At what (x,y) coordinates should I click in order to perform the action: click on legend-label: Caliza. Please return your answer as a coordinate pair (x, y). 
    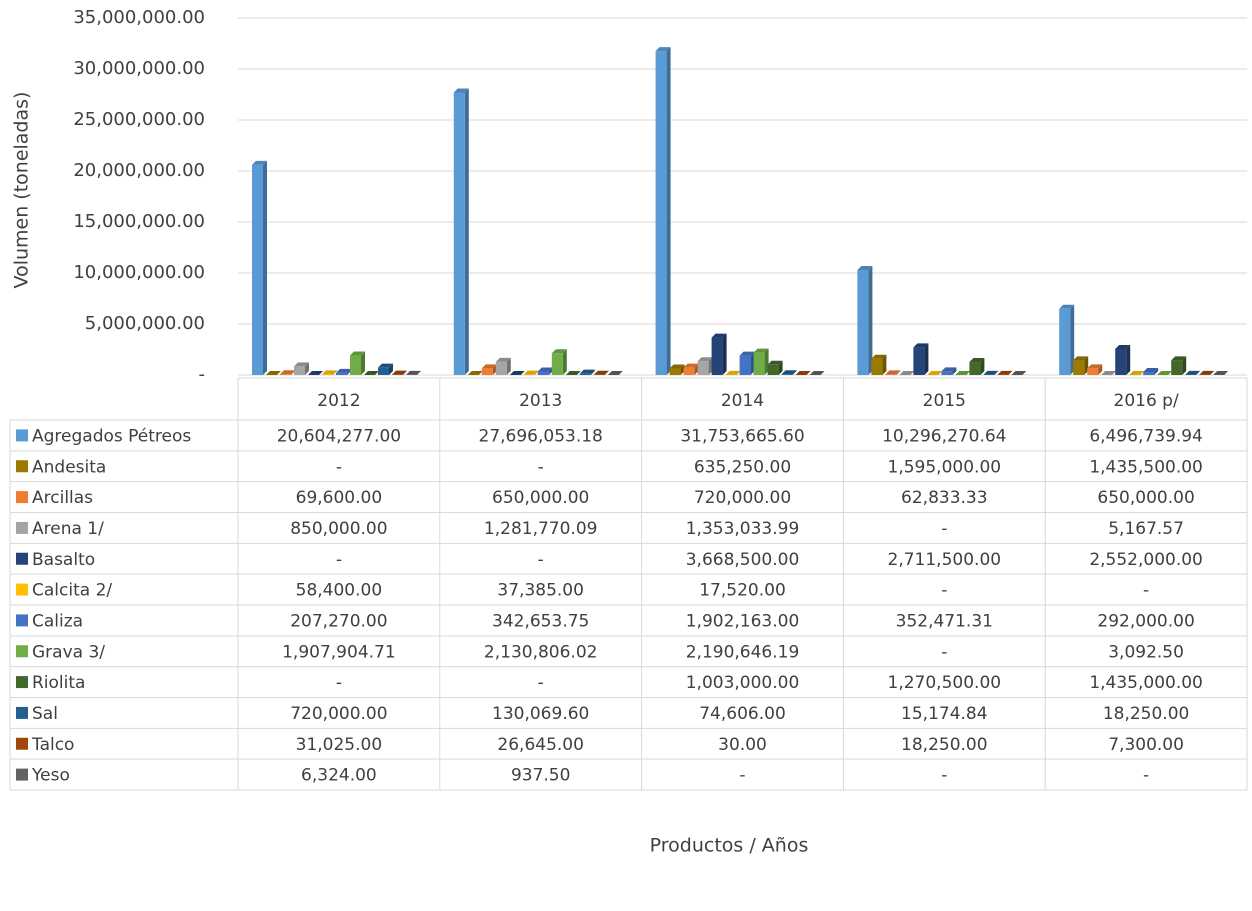
    Looking at the image, I should click on (57, 621).